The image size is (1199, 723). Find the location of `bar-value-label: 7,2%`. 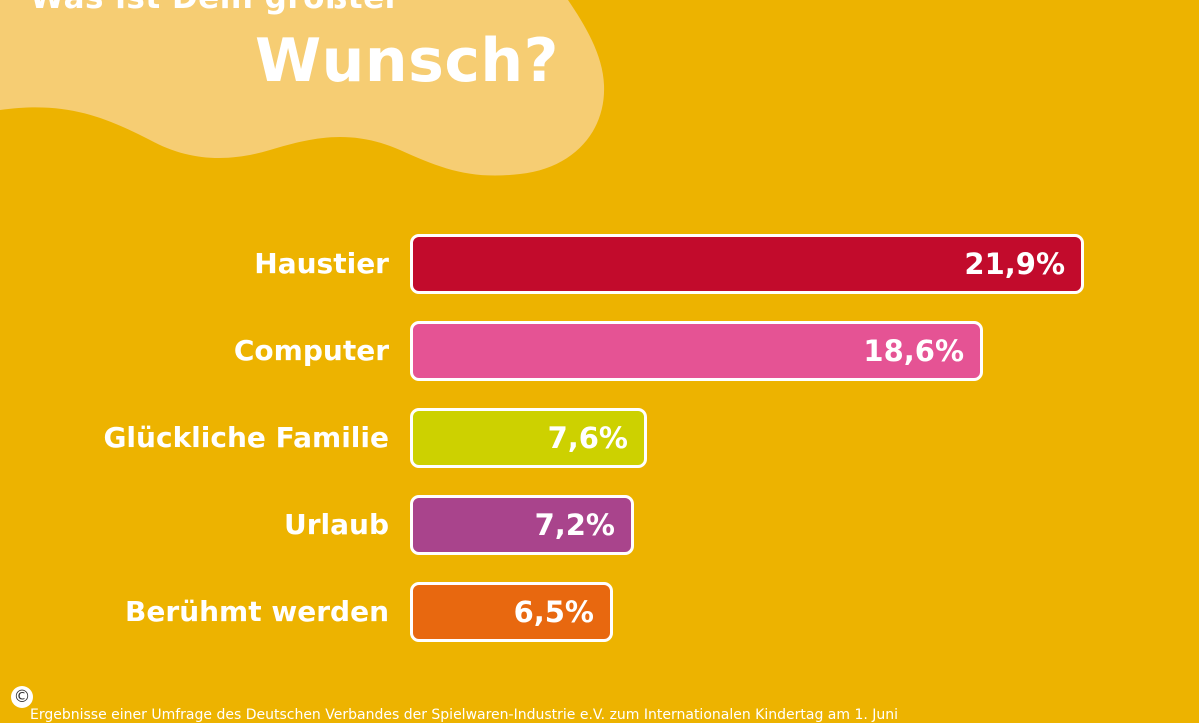

bar-value-label: 7,2% is located at coordinates (574, 525).